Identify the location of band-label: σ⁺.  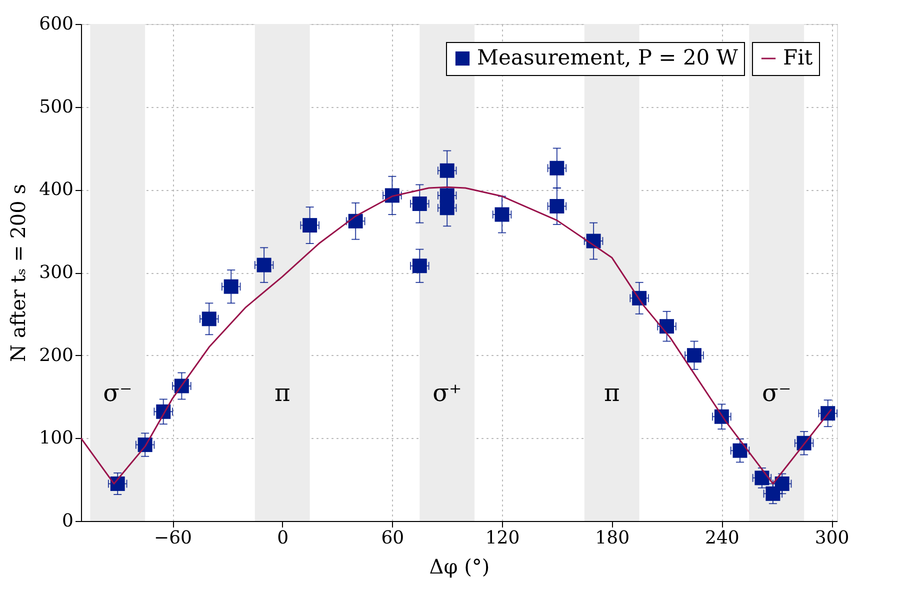
(447, 393).